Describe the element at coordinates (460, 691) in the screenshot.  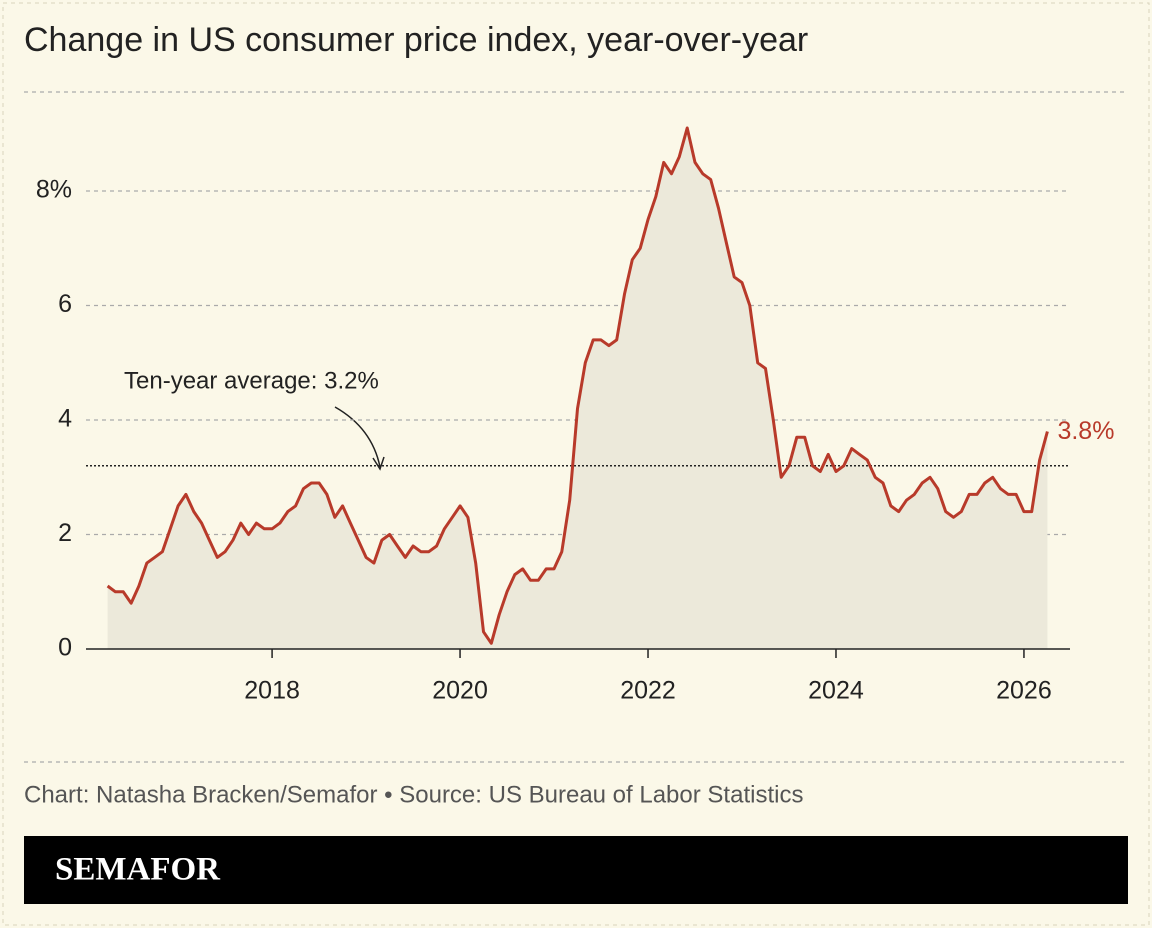
I see `x-tick-label: 2020` at that location.